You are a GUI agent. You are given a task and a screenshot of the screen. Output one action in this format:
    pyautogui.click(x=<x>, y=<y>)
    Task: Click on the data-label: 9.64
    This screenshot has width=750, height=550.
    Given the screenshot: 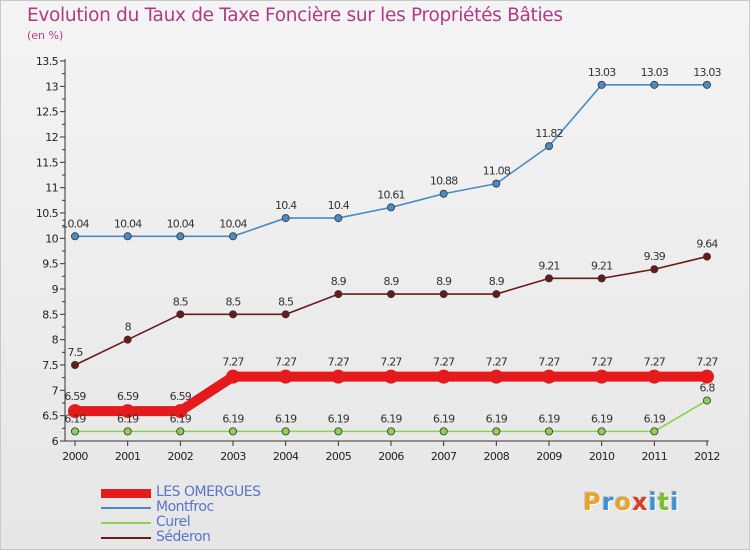 What is the action you would take?
    pyautogui.click(x=707, y=244)
    